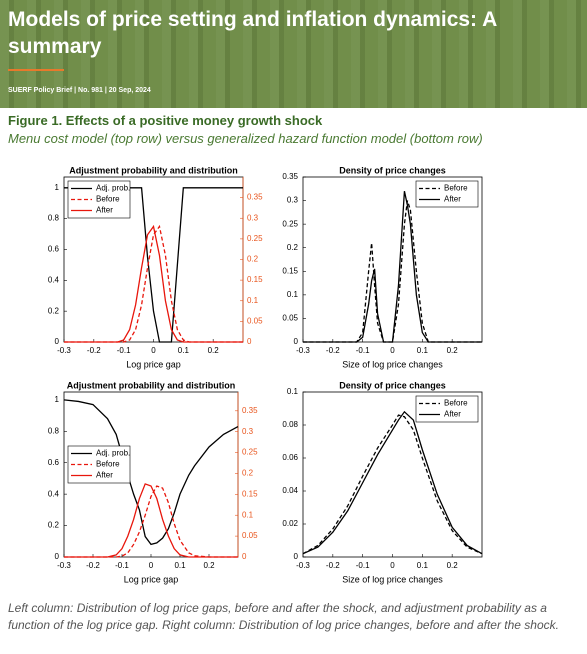 The width and height of the screenshot is (587, 654). Describe the element at coordinates (290, 223) in the screenshot. I see `y-tick-label: 0.25` at that location.